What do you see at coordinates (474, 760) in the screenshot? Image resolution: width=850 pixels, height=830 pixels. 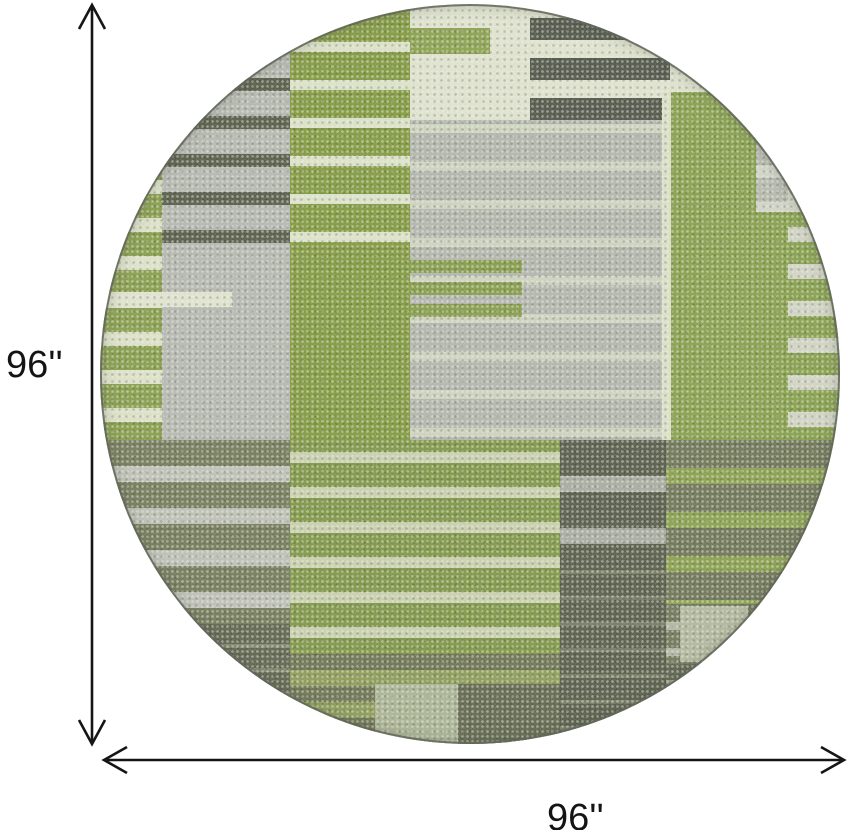 I see `width-dimension-arrow` at bounding box center [474, 760].